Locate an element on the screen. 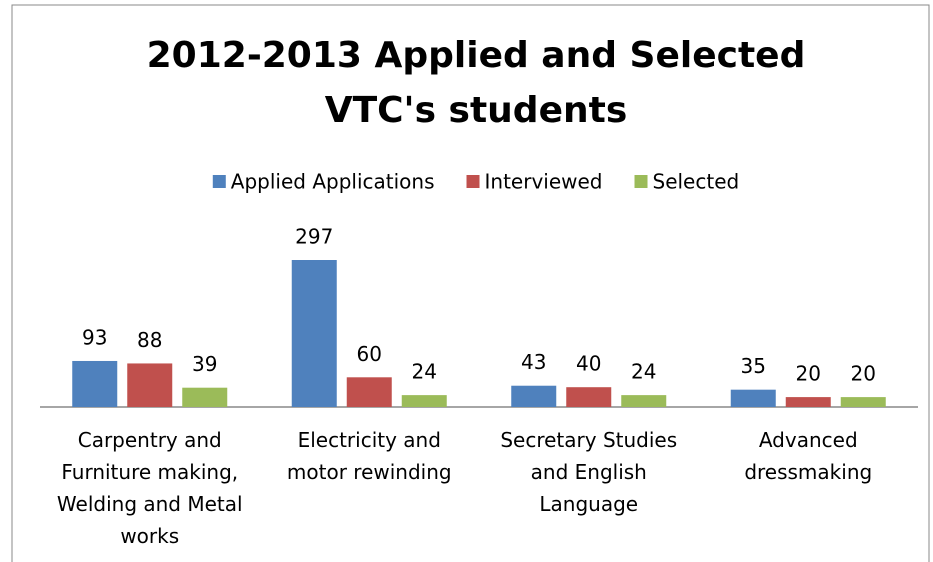 This screenshot has width=933, height=562. data-label: 88 is located at coordinates (149, 340).